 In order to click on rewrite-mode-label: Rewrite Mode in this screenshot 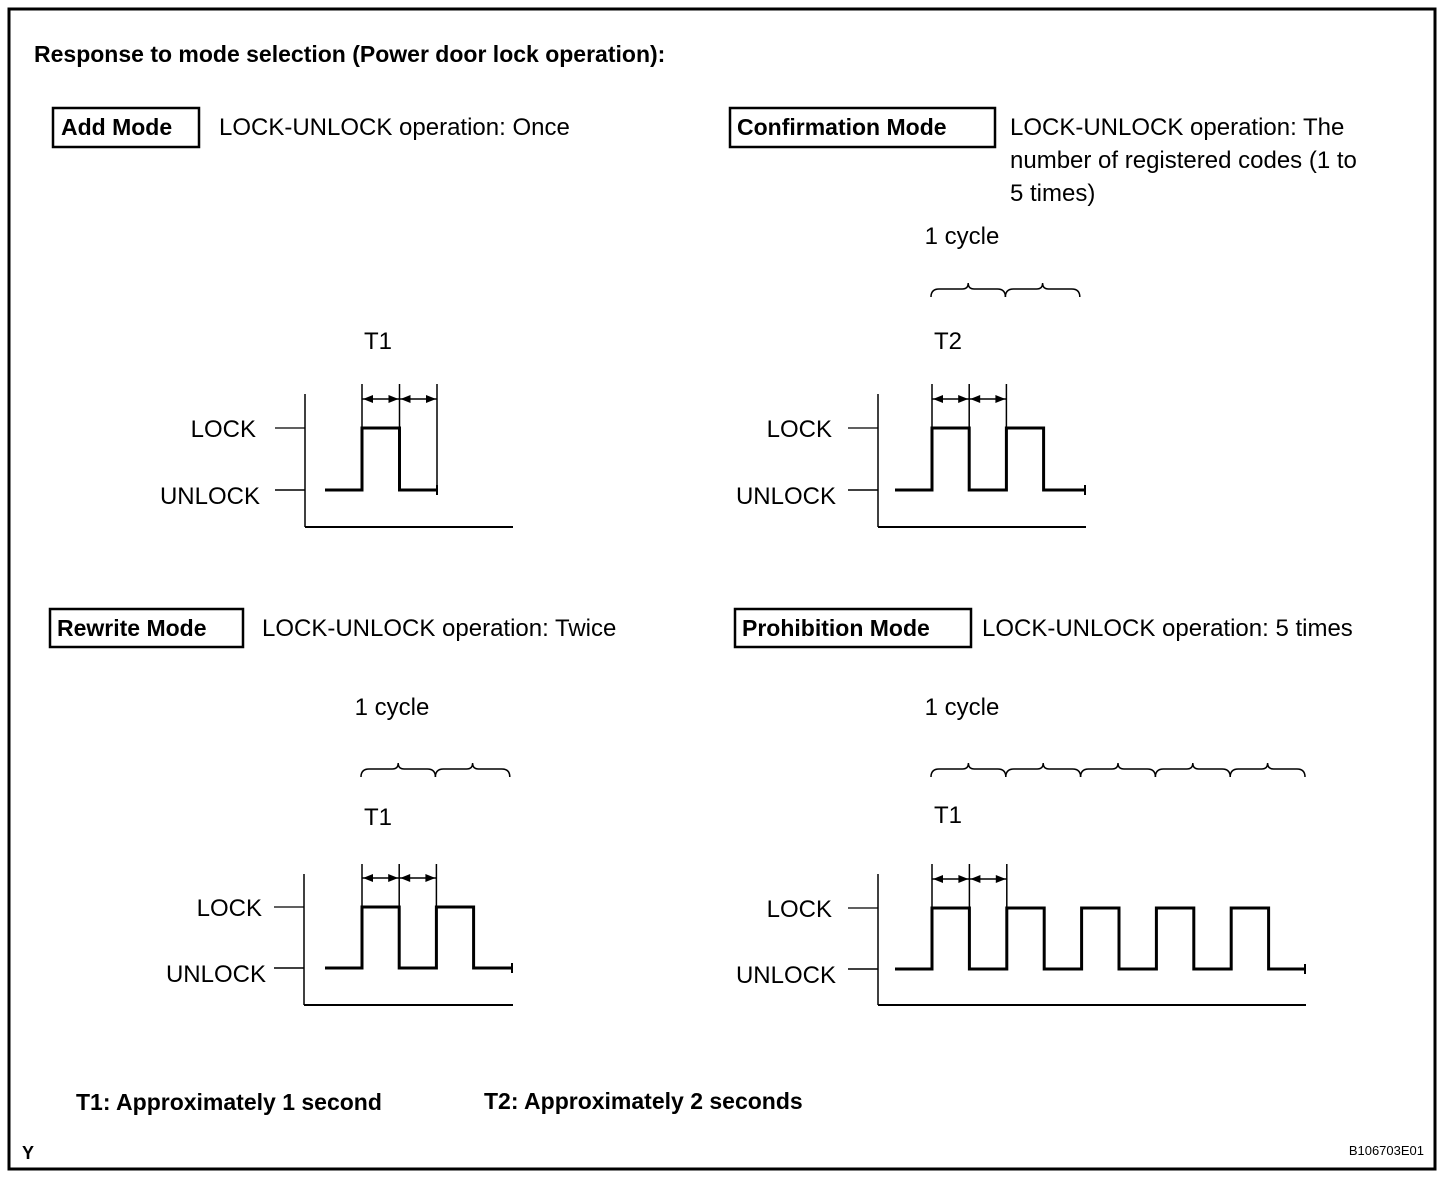, I will do `click(132, 628)`.